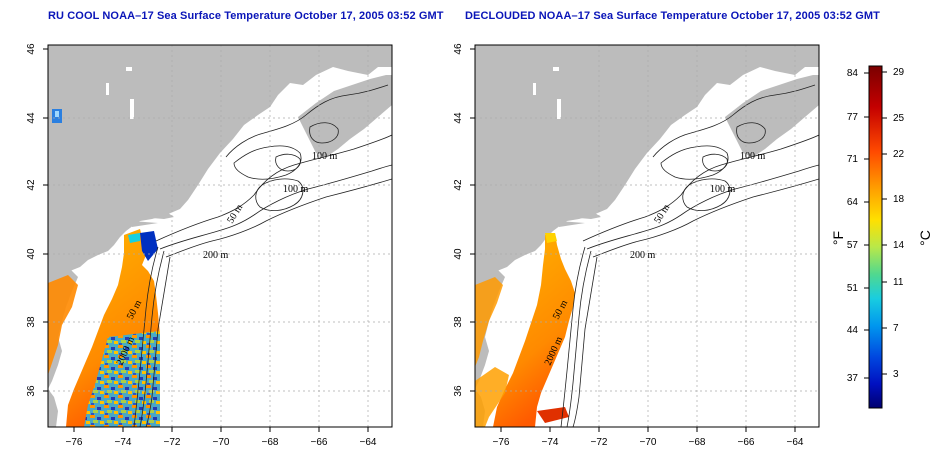  I want to click on fahrenheit-tick-label: 37, so click(853, 378).